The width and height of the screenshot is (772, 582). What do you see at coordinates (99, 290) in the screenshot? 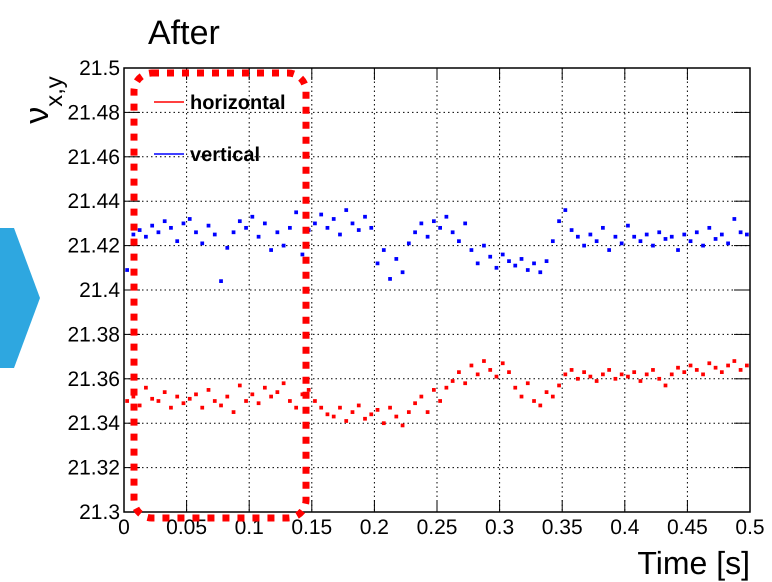
I see `y-tick-label: 21.4` at bounding box center [99, 290].